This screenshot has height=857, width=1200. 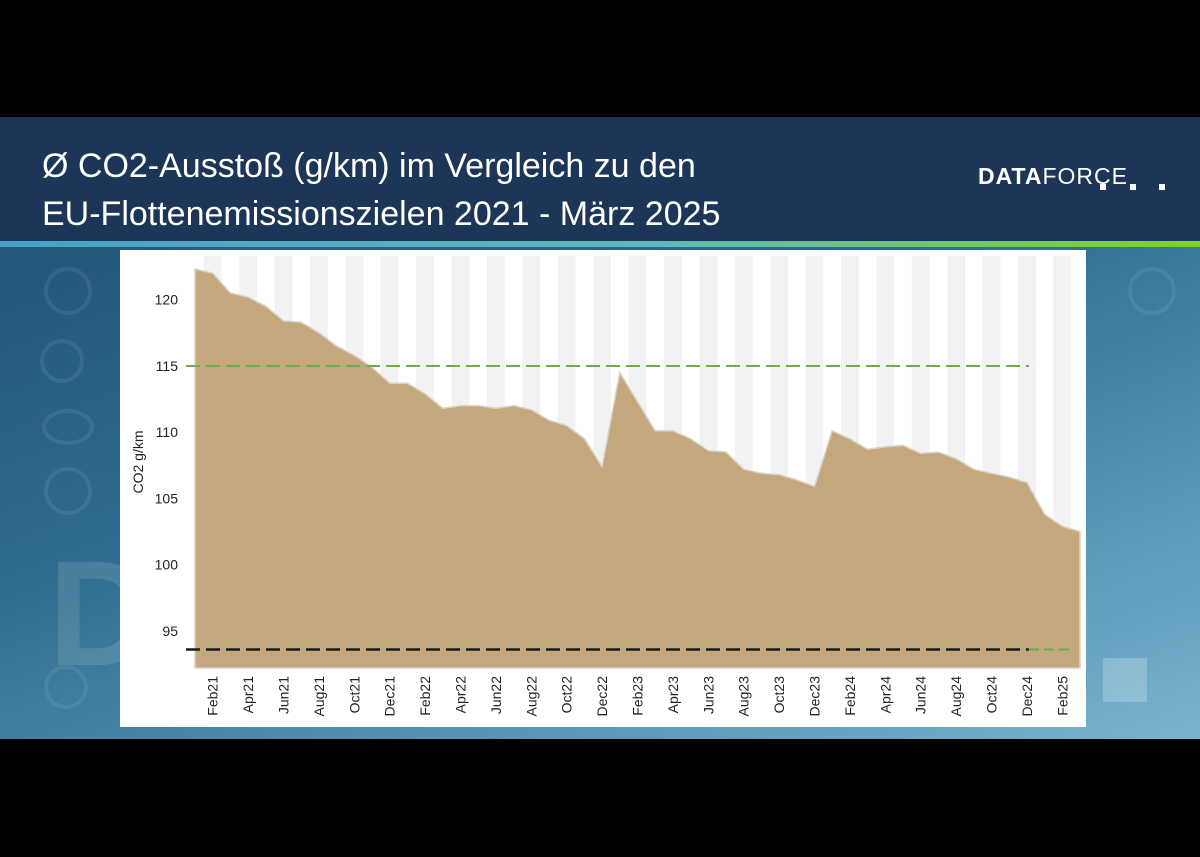 What do you see at coordinates (602, 696) in the screenshot?
I see `x-tick-label: Dec22` at bounding box center [602, 696].